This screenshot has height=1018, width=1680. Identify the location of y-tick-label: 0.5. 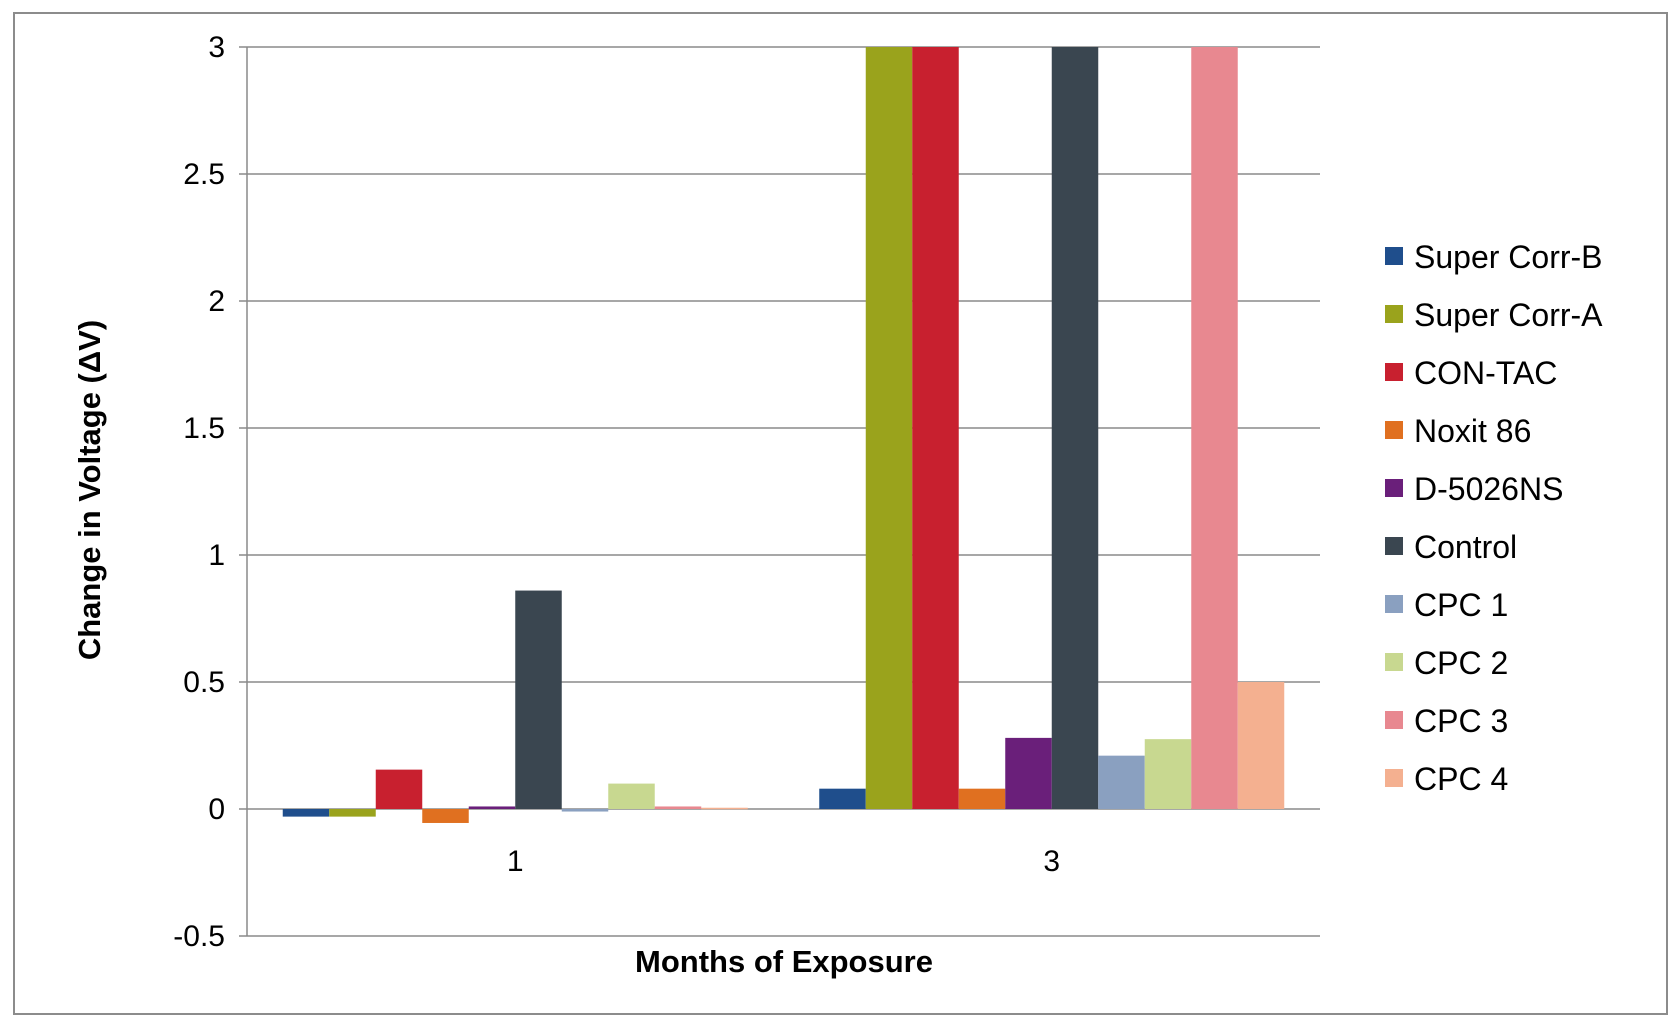
(204, 682).